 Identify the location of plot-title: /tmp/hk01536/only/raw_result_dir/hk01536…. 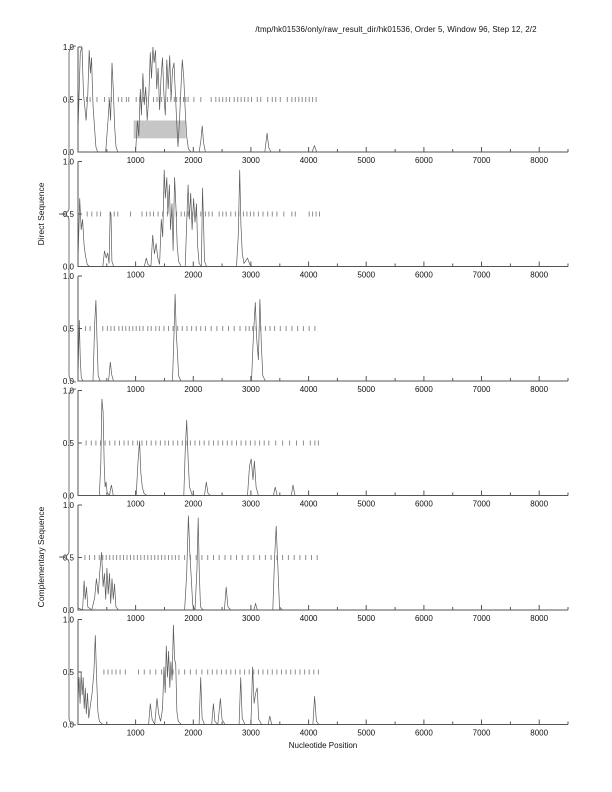
(396, 29).